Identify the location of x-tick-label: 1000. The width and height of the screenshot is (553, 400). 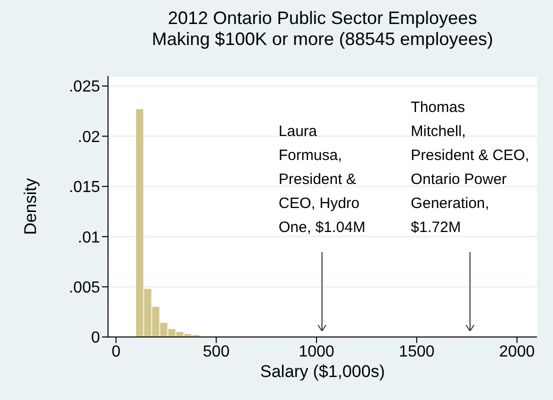
(316, 351).